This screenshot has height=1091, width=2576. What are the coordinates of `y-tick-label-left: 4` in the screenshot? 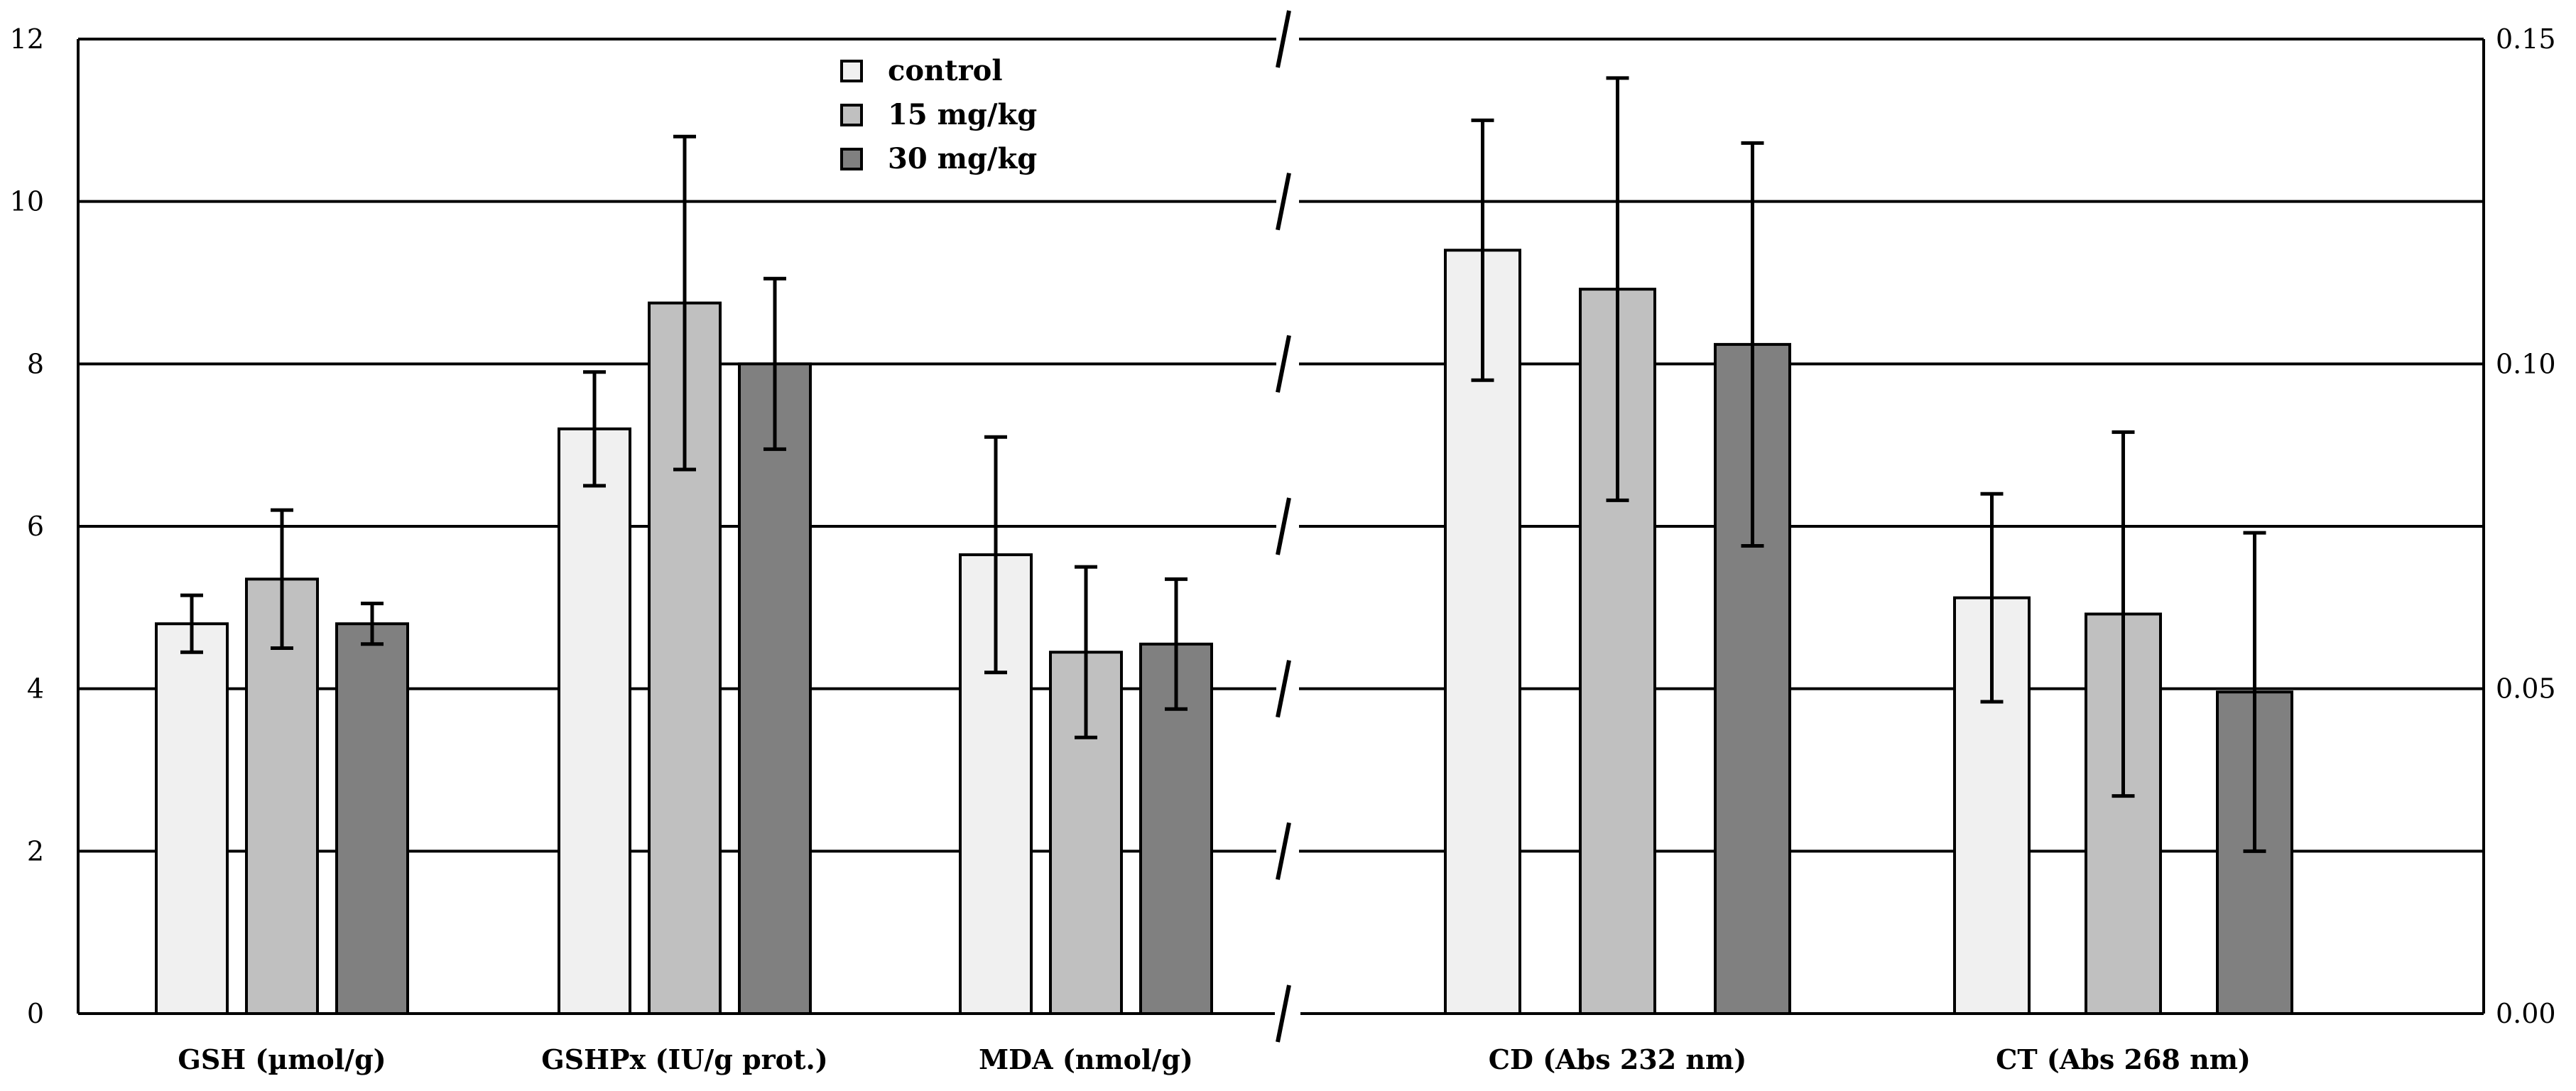 It's located at (35, 689).